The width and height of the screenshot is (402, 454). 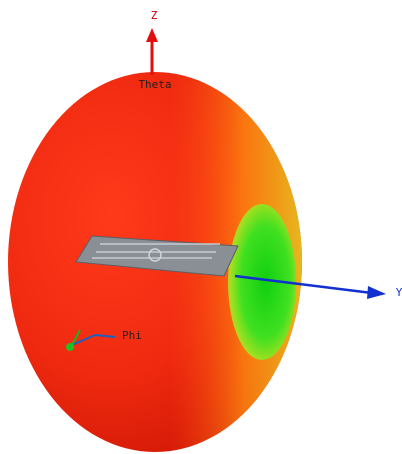 I want to click on antenna-patch, so click(x=157, y=256).